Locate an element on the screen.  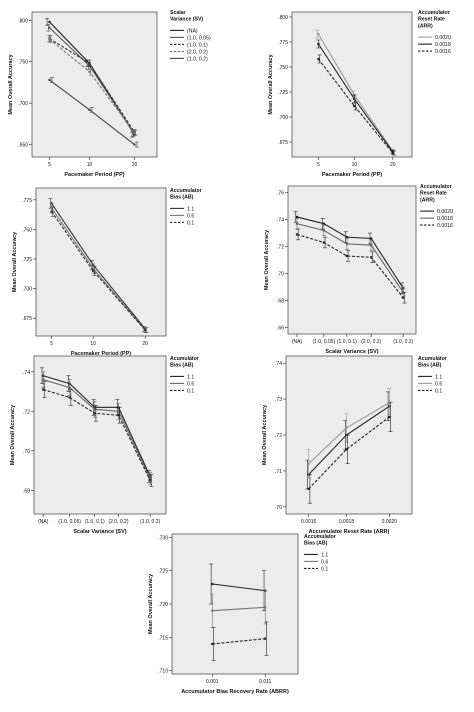
x-axis-label: Accumulator Bias Recovery Rate (ABRR) is located at coordinates (235, 692).